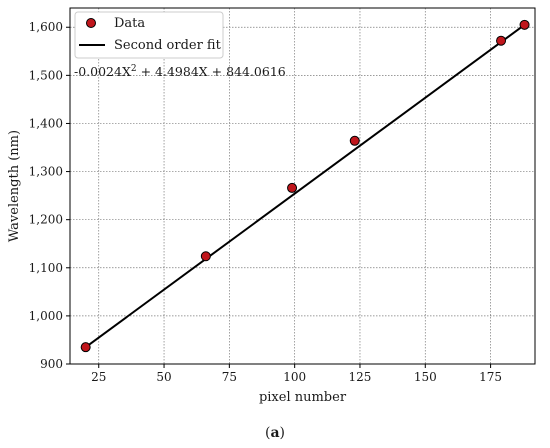 The width and height of the screenshot is (550, 448). What do you see at coordinates (51, 364) in the screenshot?
I see `y-tick-label: 900` at bounding box center [51, 364].